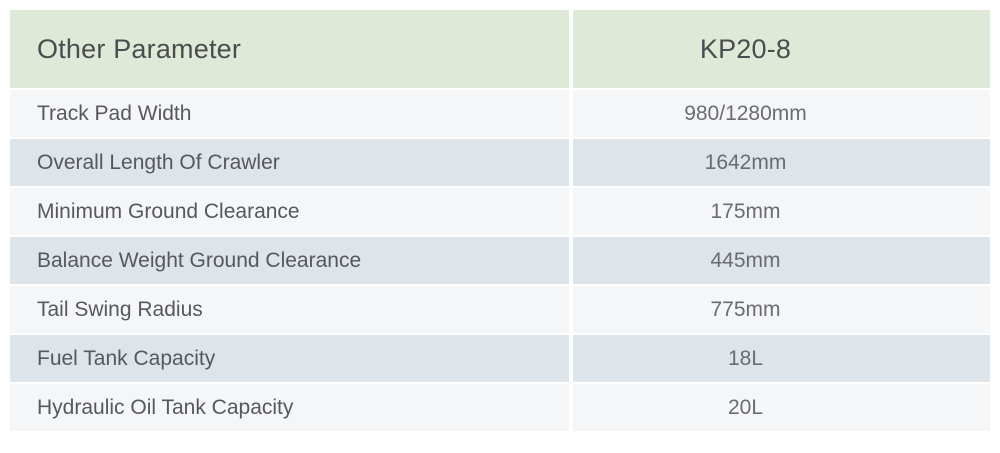 The image size is (1000, 453). What do you see at coordinates (289, 113) in the screenshot?
I see `parameter-name: Track Pad Width` at bounding box center [289, 113].